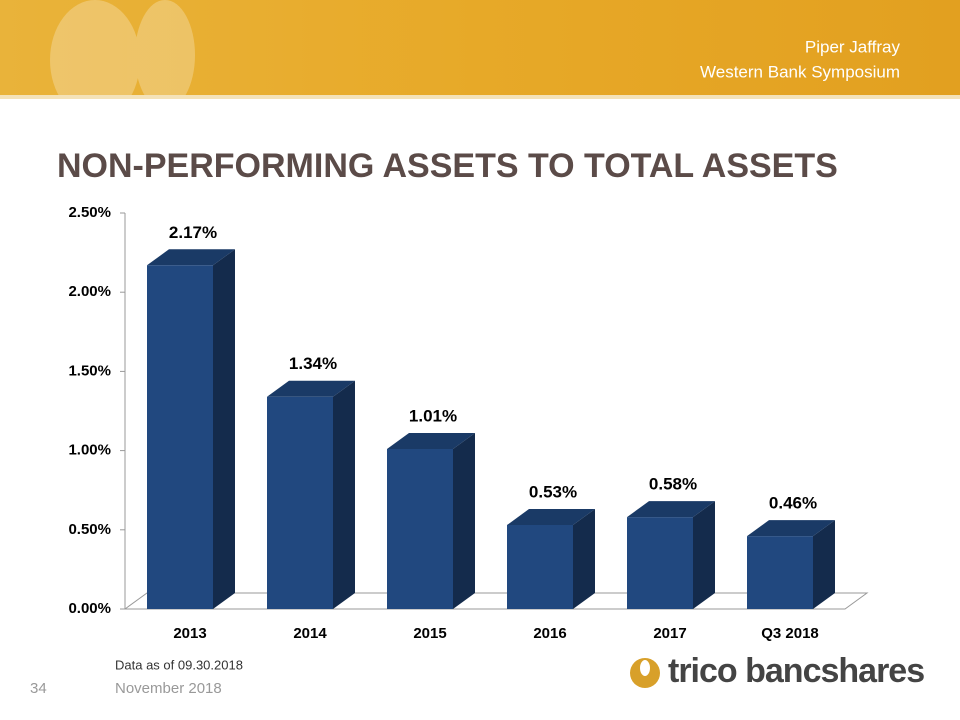 The width and height of the screenshot is (960, 720). What do you see at coordinates (89, 291) in the screenshot?
I see `y-tick-label: 2.00%` at bounding box center [89, 291].